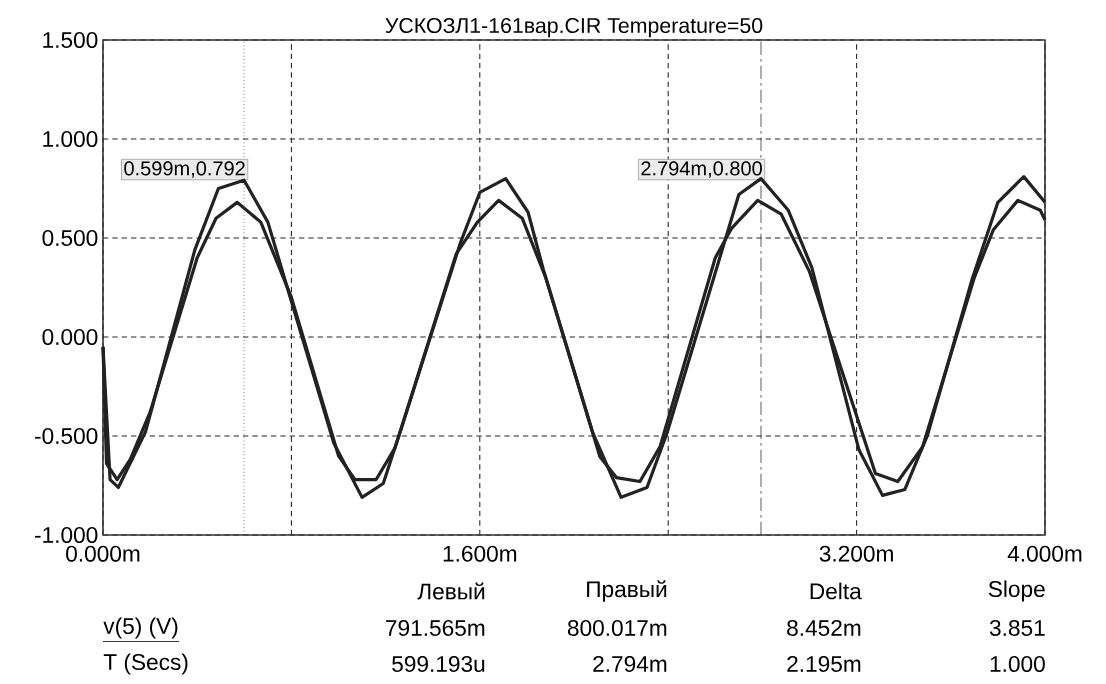  What do you see at coordinates (438, 664) in the screenshot?
I see `text: 599.193u` at bounding box center [438, 664].